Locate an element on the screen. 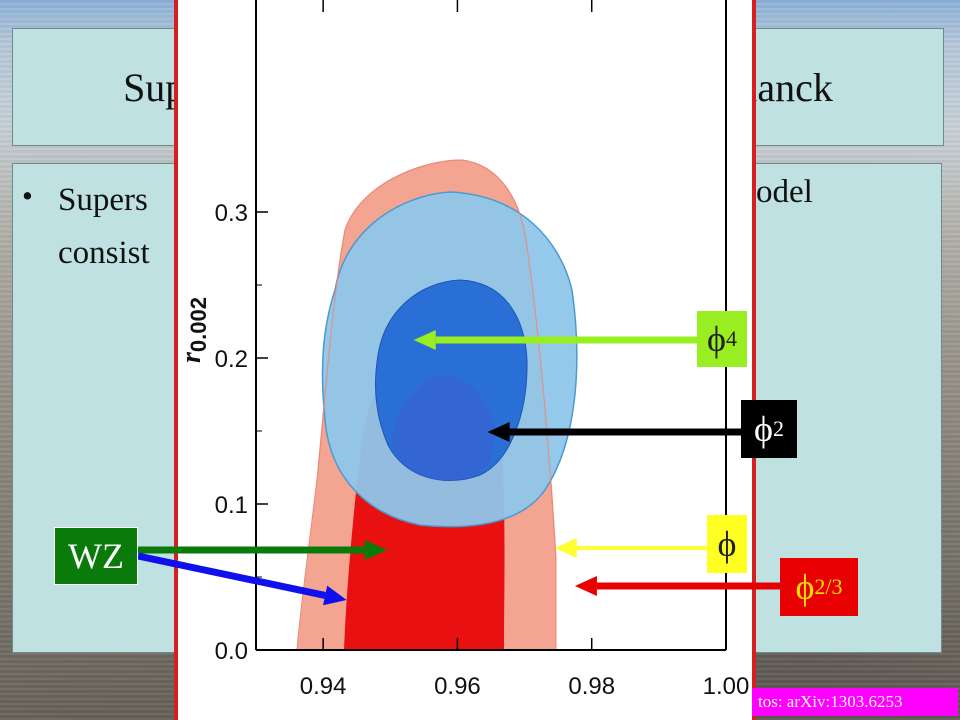 This screenshot has width=960, height=720. arrow-wz-green-head is located at coordinates (375, 550).